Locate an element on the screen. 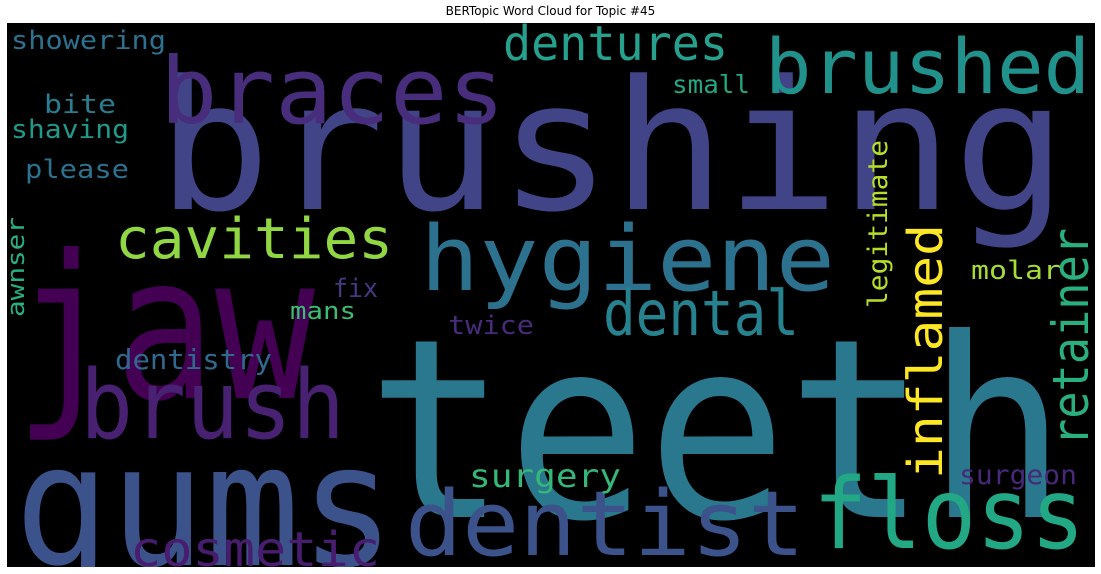 The width and height of the screenshot is (1101, 574). word-gums: gums is located at coordinates (205, 487).